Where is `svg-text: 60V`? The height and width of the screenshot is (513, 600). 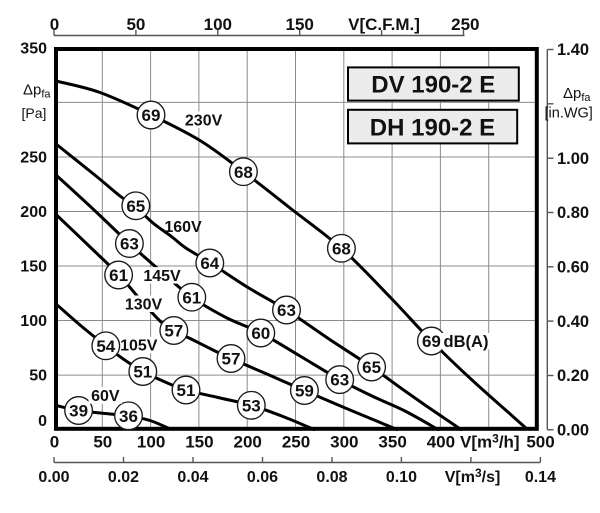
svg-text: 60V is located at coordinates (105, 396).